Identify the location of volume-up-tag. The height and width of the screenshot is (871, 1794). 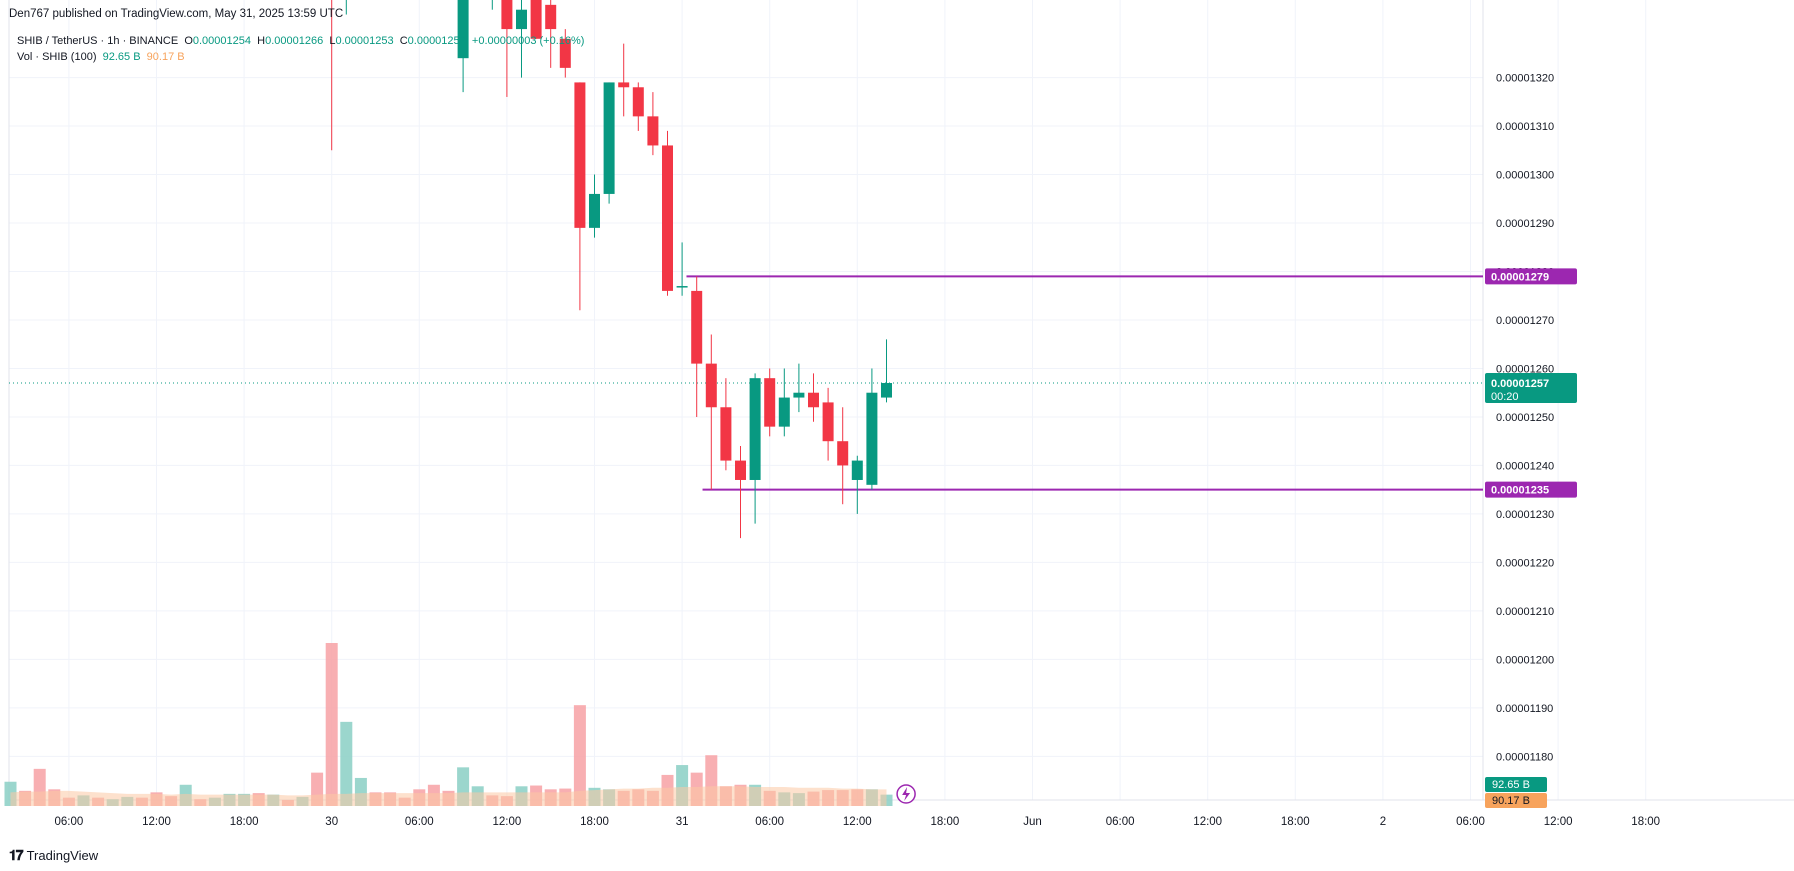
(1516, 784).